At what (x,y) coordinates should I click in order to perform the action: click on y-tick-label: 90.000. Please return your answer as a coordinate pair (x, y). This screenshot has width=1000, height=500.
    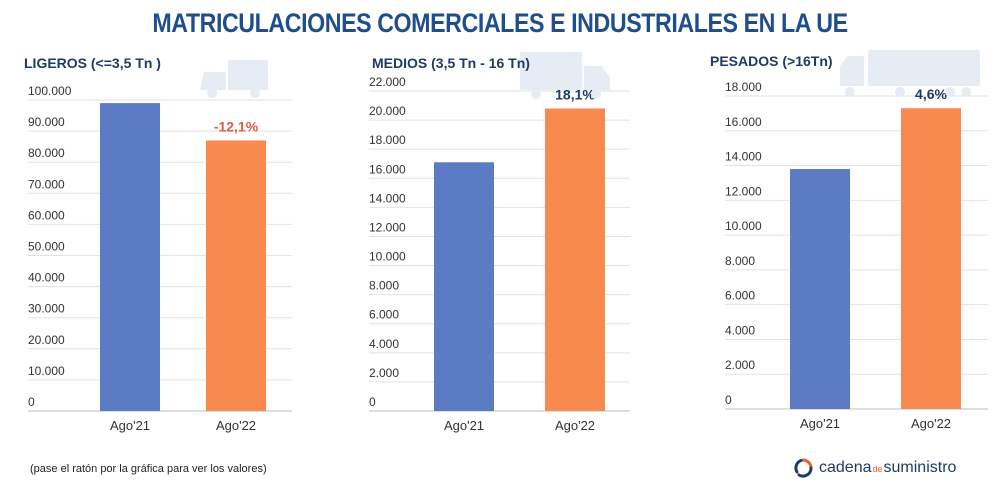
    Looking at the image, I should click on (46, 122).